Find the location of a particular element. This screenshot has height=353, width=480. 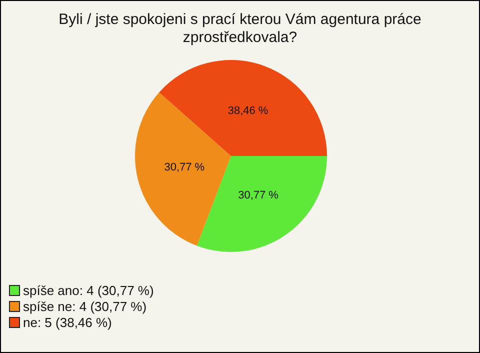

legend-label: spíše ne: 4 (30,77 %) is located at coordinates (85, 306).